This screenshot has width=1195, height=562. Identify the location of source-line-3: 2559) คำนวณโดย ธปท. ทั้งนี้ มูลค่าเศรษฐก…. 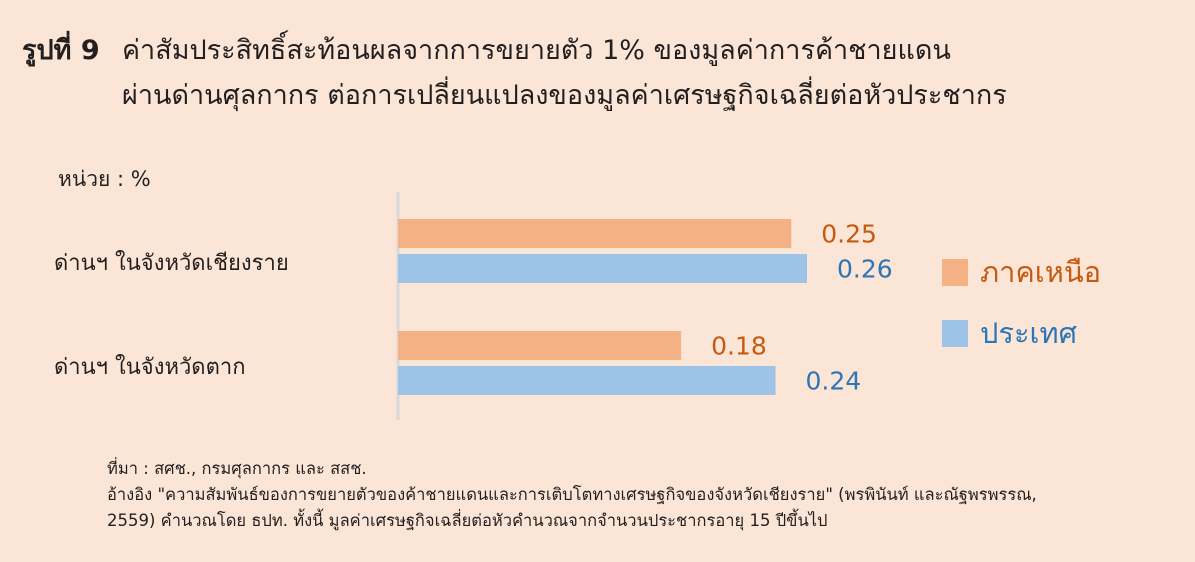
(467, 520).